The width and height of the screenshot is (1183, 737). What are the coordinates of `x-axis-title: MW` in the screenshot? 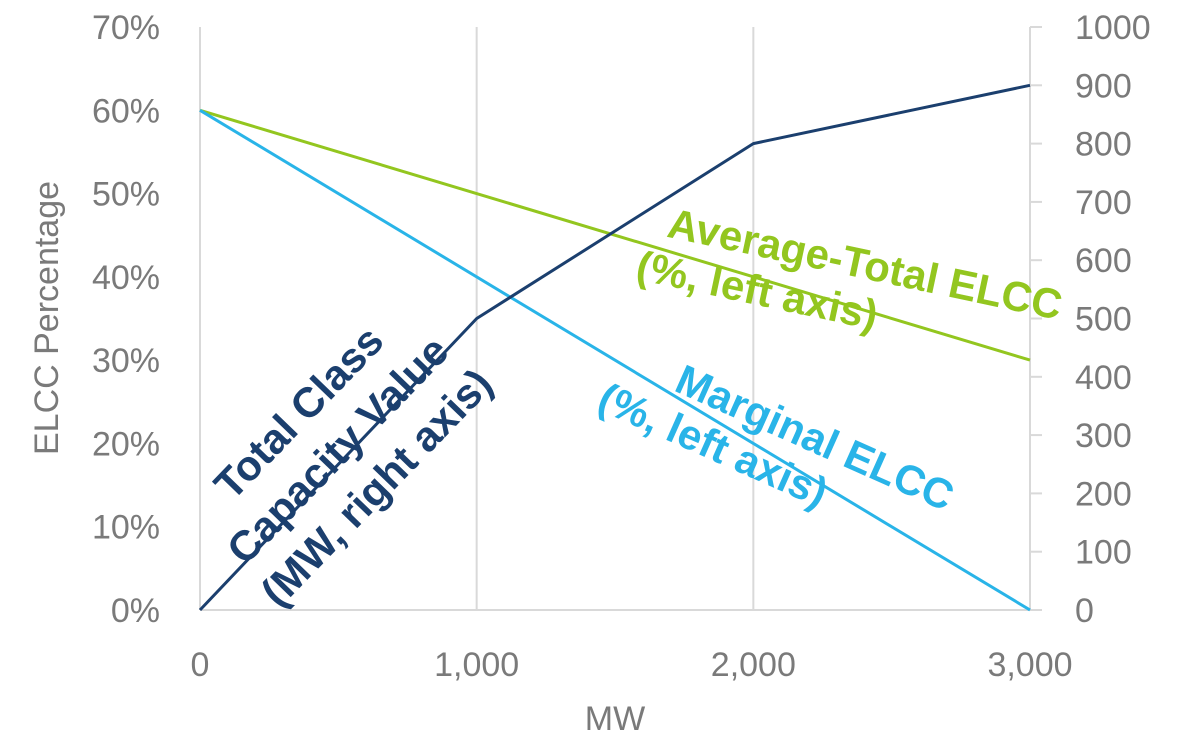 It's located at (615, 718).